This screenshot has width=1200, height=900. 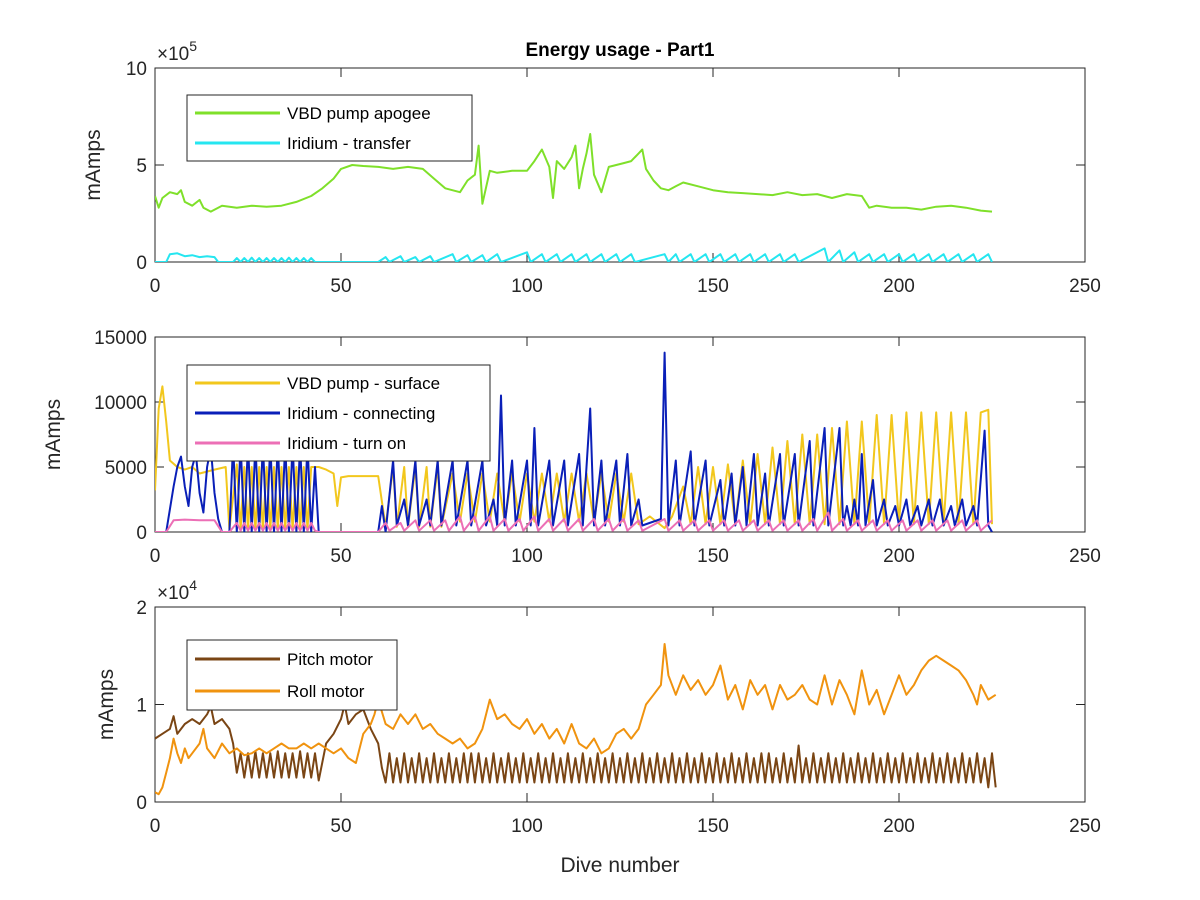 I want to click on y-tick-label: 5, so click(x=141, y=166).